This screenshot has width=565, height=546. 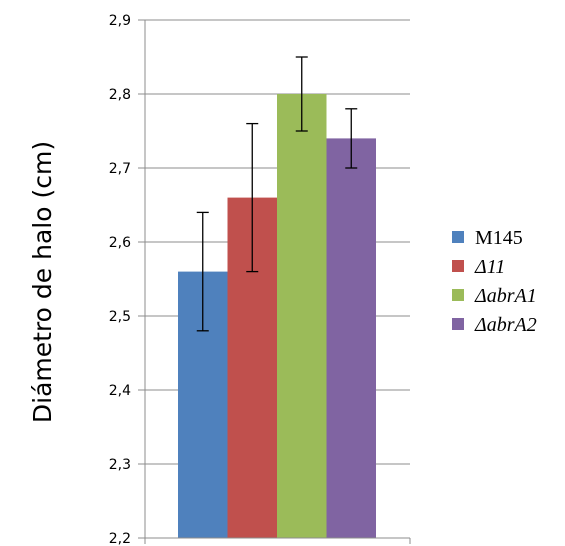 What do you see at coordinates (489, 267) in the screenshot?
I see `legend-label: Δ11` at bounding box center [489, 267].